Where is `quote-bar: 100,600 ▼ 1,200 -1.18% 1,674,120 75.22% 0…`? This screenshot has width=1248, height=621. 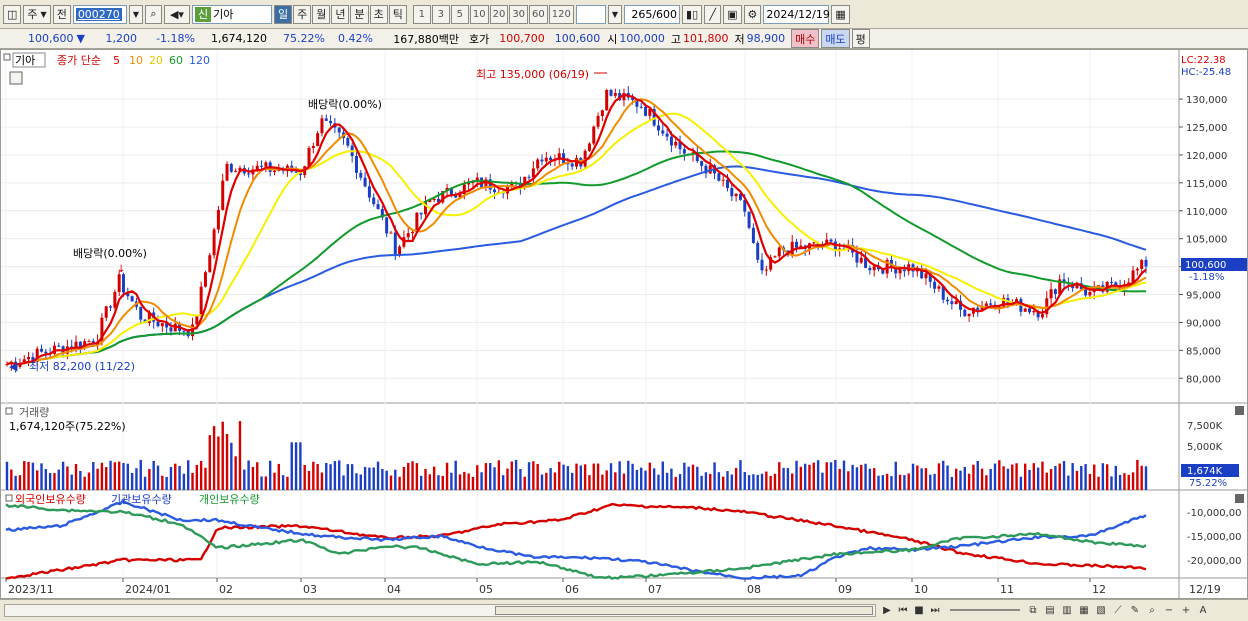
quote-bar: 100,600 ▼ 1,200 -1.18% 1,674,120 75.22% 0… is located at coordinates (624, 39).